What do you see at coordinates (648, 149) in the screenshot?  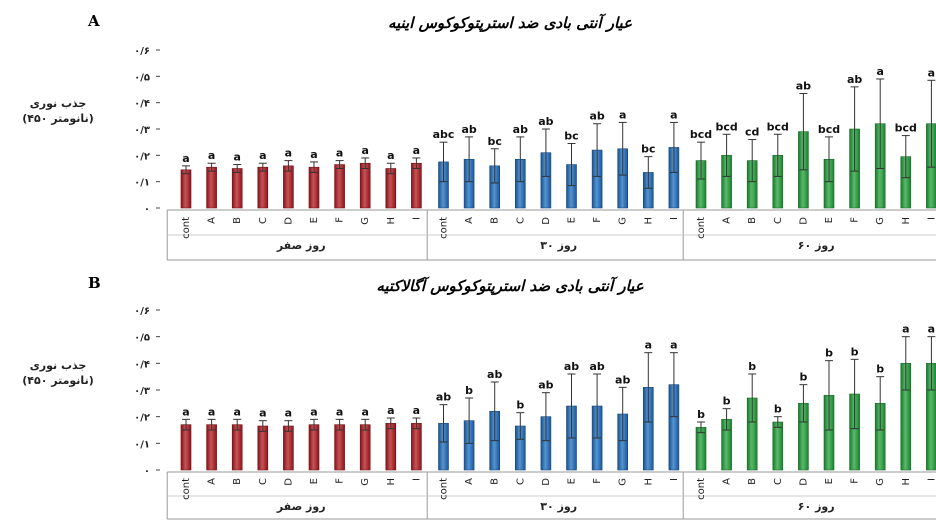 I see `significance-label: bc` at bounding box center [648, 149].